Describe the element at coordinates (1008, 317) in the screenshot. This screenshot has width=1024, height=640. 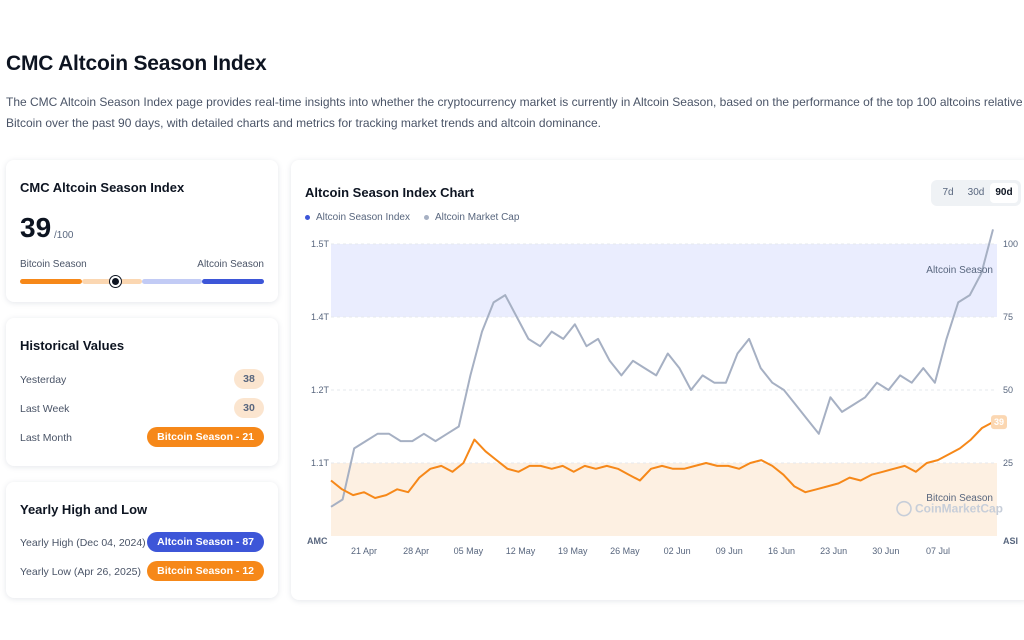
I see `right-axis-tick: 75` at that location.